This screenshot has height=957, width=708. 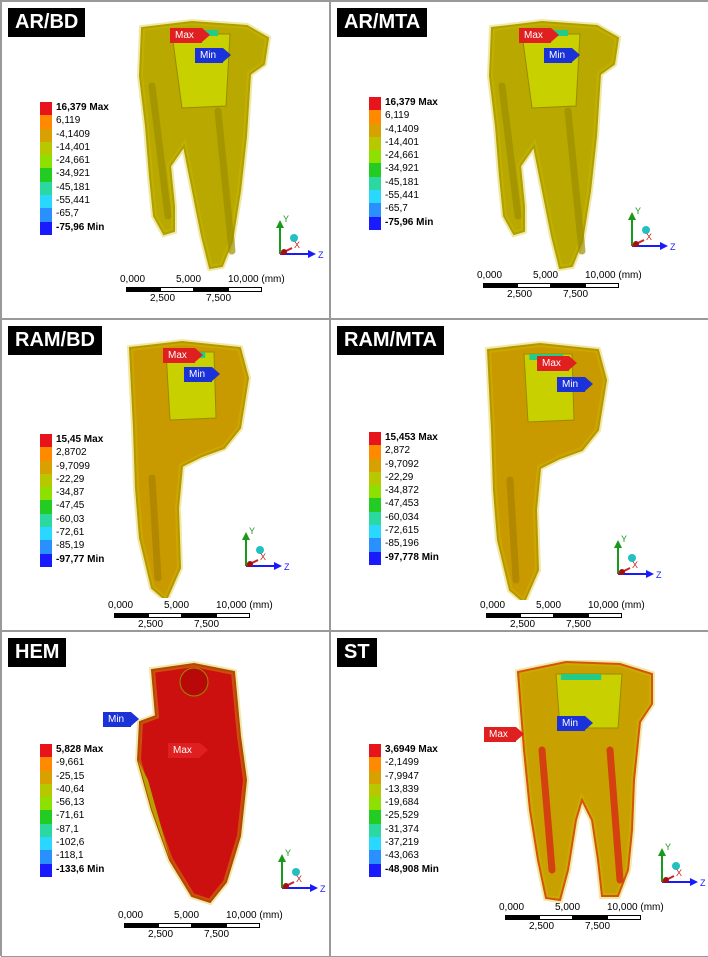 I want to click on legend-value: -9,7092, so click(x=402, y=464).